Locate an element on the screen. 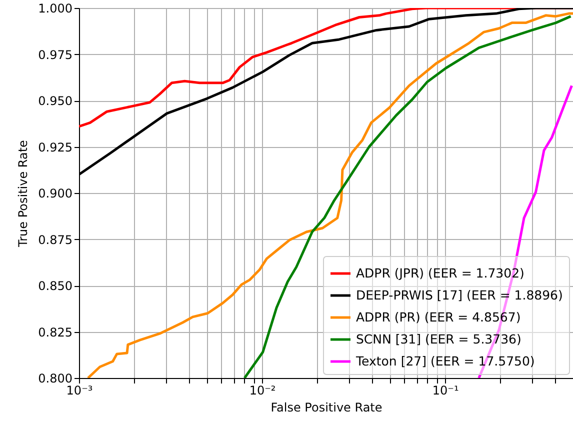 Image resolution: width=573 pixels, height=429 pixels. legend-label: ADPR (JPR) (EER = 1.7302) is located at coordinates (440, 273).